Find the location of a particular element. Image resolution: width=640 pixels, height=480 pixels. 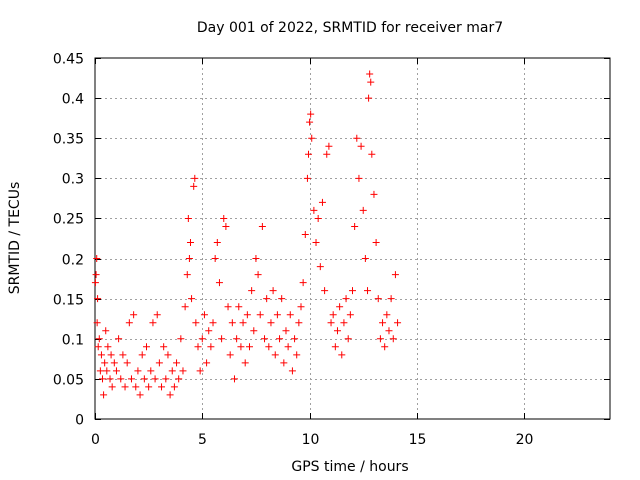

y-tick-label: 0.05 is located at coordinates (68, 381).